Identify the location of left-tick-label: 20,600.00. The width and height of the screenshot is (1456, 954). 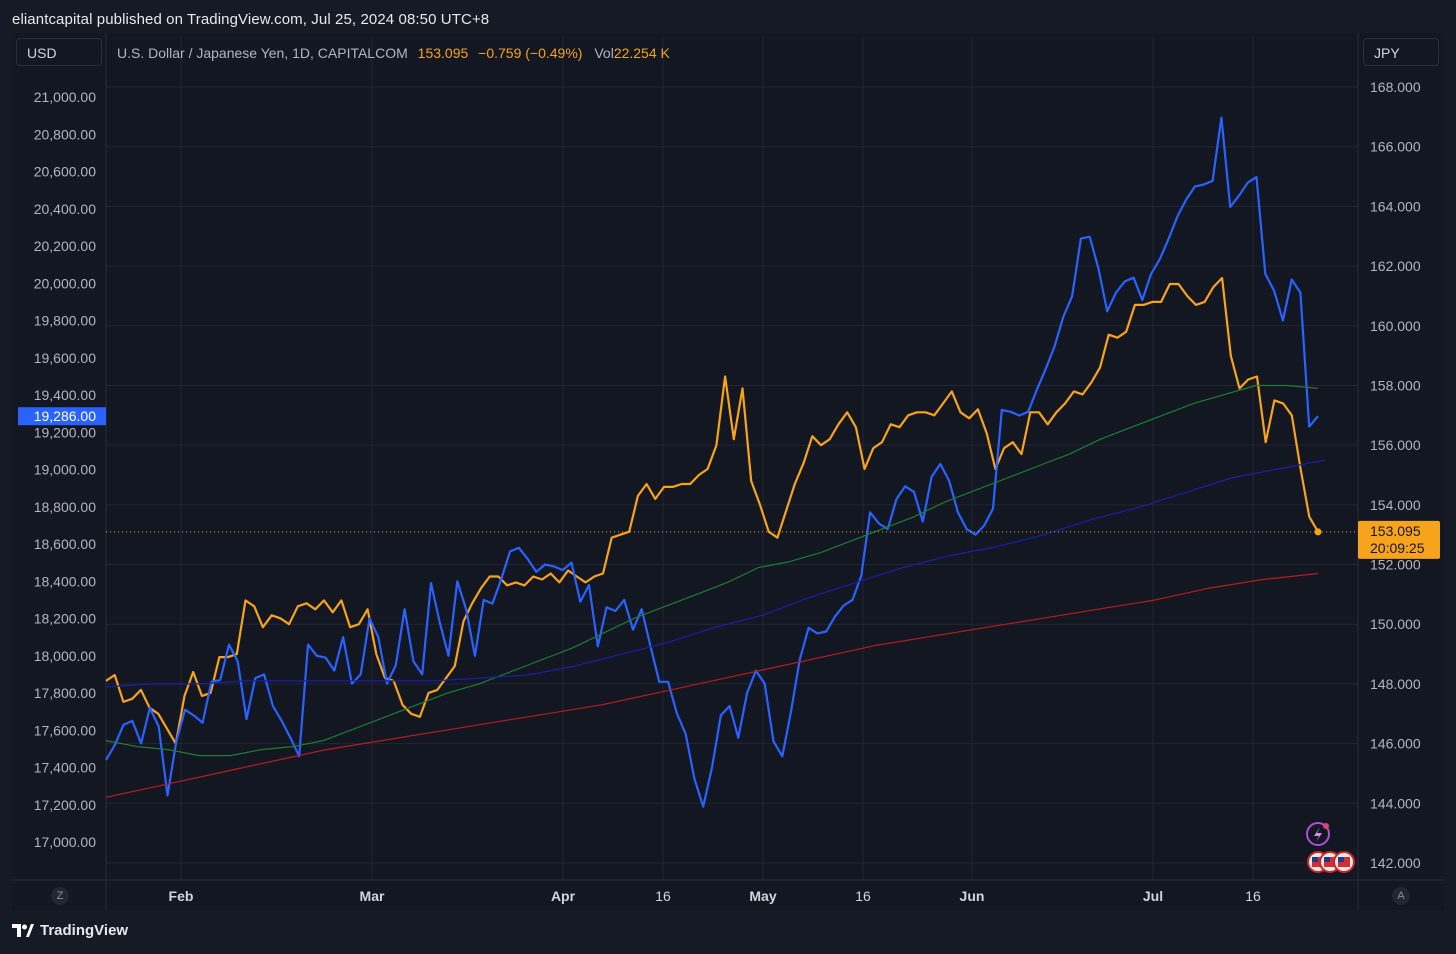
(65, 172).